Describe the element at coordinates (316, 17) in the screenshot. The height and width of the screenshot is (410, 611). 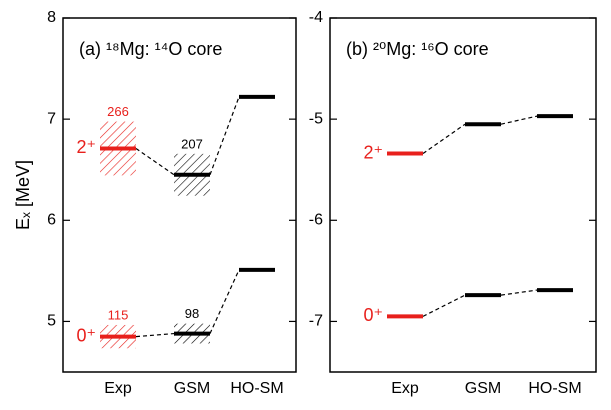
I see `y-tick-label: -4` at that location.